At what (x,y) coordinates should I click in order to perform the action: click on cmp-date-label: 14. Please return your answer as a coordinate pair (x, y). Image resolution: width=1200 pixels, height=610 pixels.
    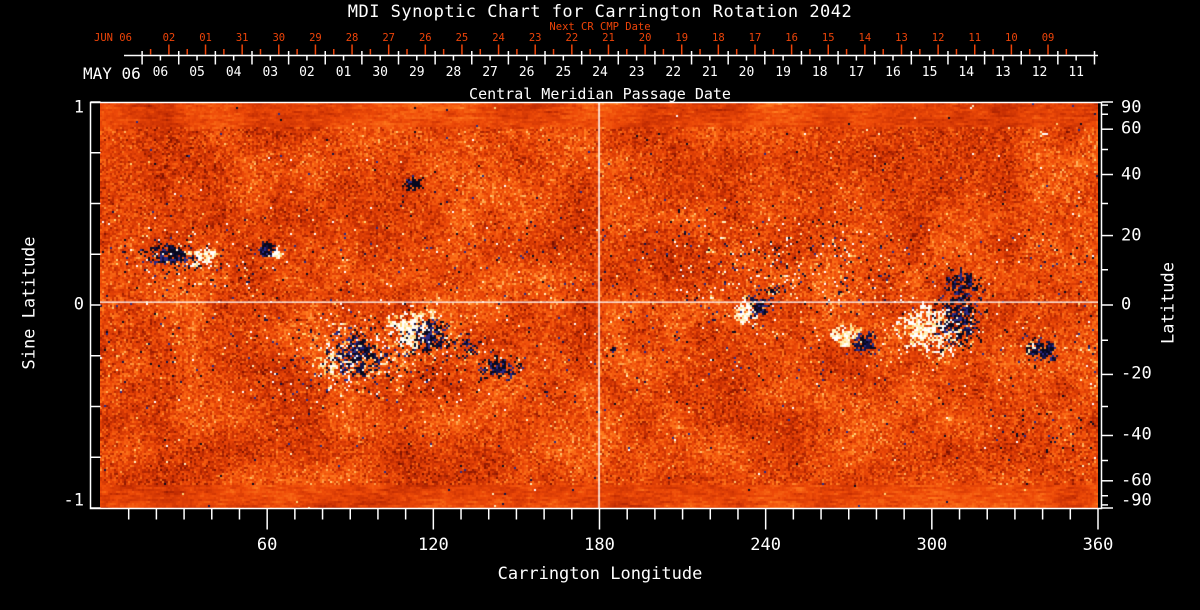
    Looking at the image, I should click on (966, 72).